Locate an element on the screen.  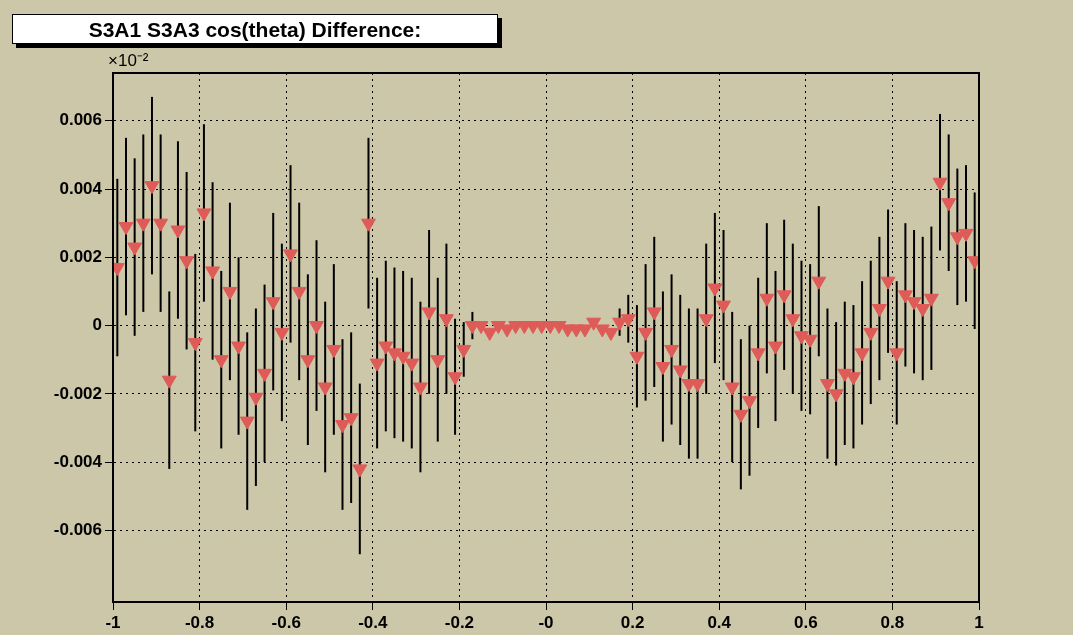
y-tick-label: 0 is located at coordinates (97, 325).